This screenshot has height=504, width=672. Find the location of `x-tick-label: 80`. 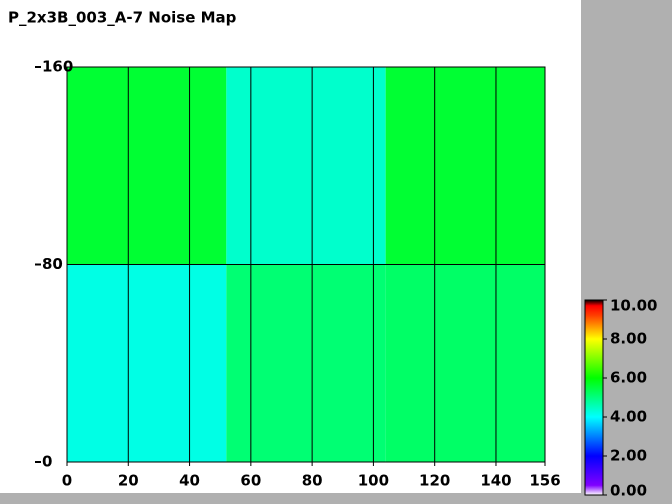

x-tick-label: 80 is located at coordinates (312, 481).